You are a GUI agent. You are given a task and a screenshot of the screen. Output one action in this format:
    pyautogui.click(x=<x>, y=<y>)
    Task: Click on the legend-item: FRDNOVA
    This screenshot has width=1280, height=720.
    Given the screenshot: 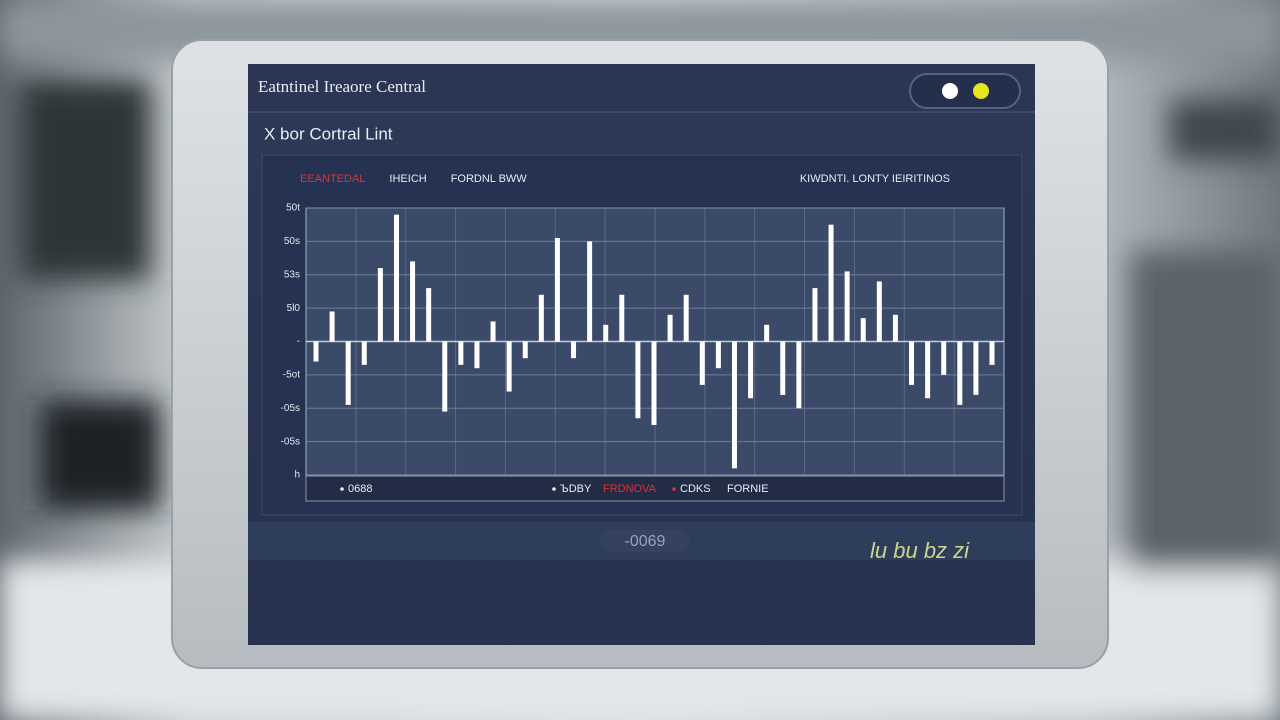 What is the action you would take?
    pyautogui.click(x=630, y=489)
    